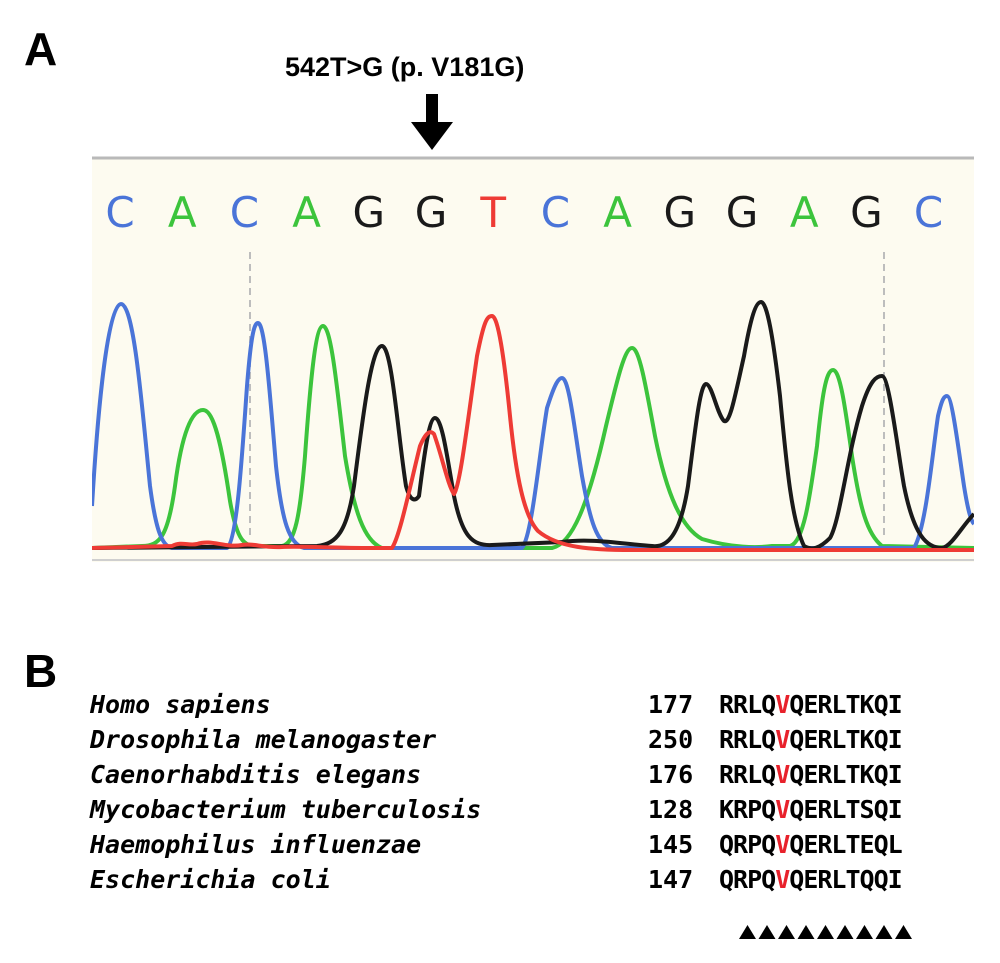  Describe the element at coordinates (845, 879) in the screenshot. I see `sequence-suffix: QERLTQQI` at that location.